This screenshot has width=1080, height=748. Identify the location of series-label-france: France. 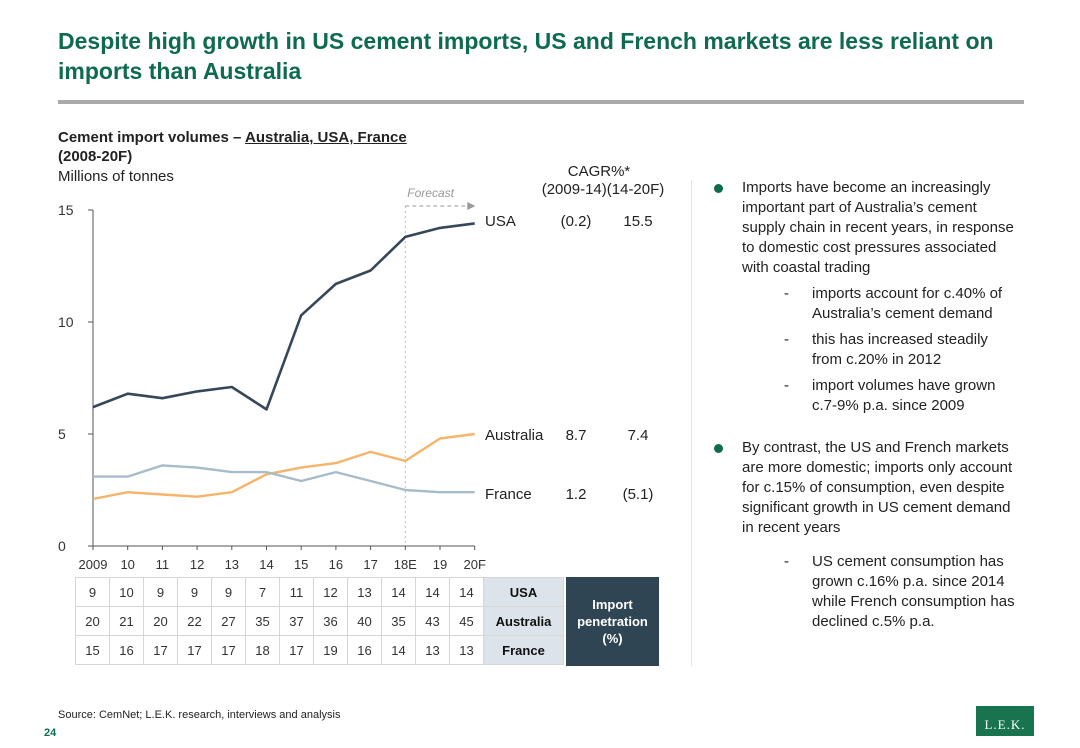
(508, 494).